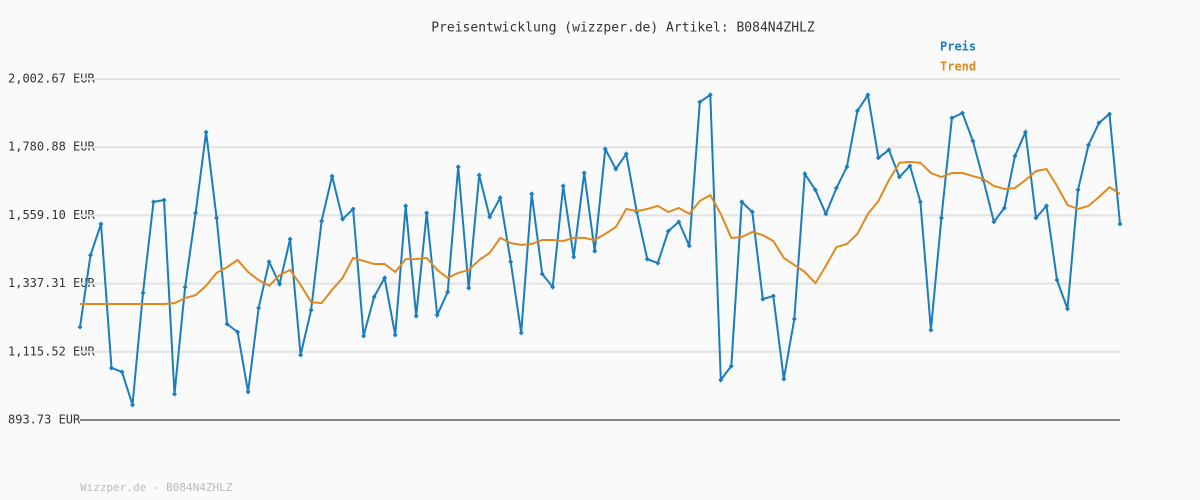 The height and width of the screenshot is (500, 1200). I want to click on legend-entry: Trend, so click(958, 67).